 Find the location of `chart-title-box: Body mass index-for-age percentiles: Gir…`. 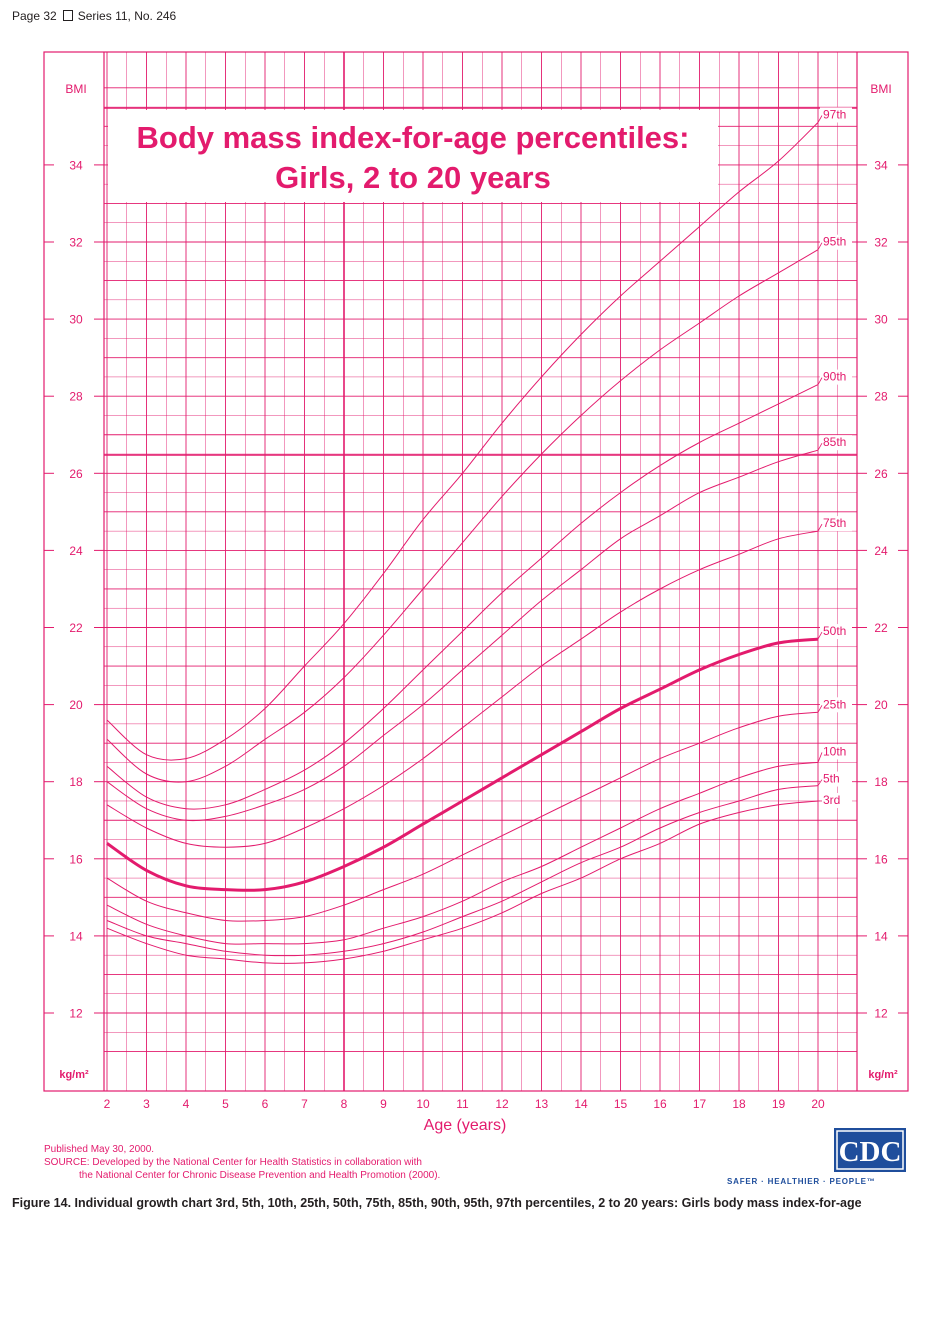

chart-title-box: Body mass index-for-age percentiles: Gir… is located at coordinates (413, 156).